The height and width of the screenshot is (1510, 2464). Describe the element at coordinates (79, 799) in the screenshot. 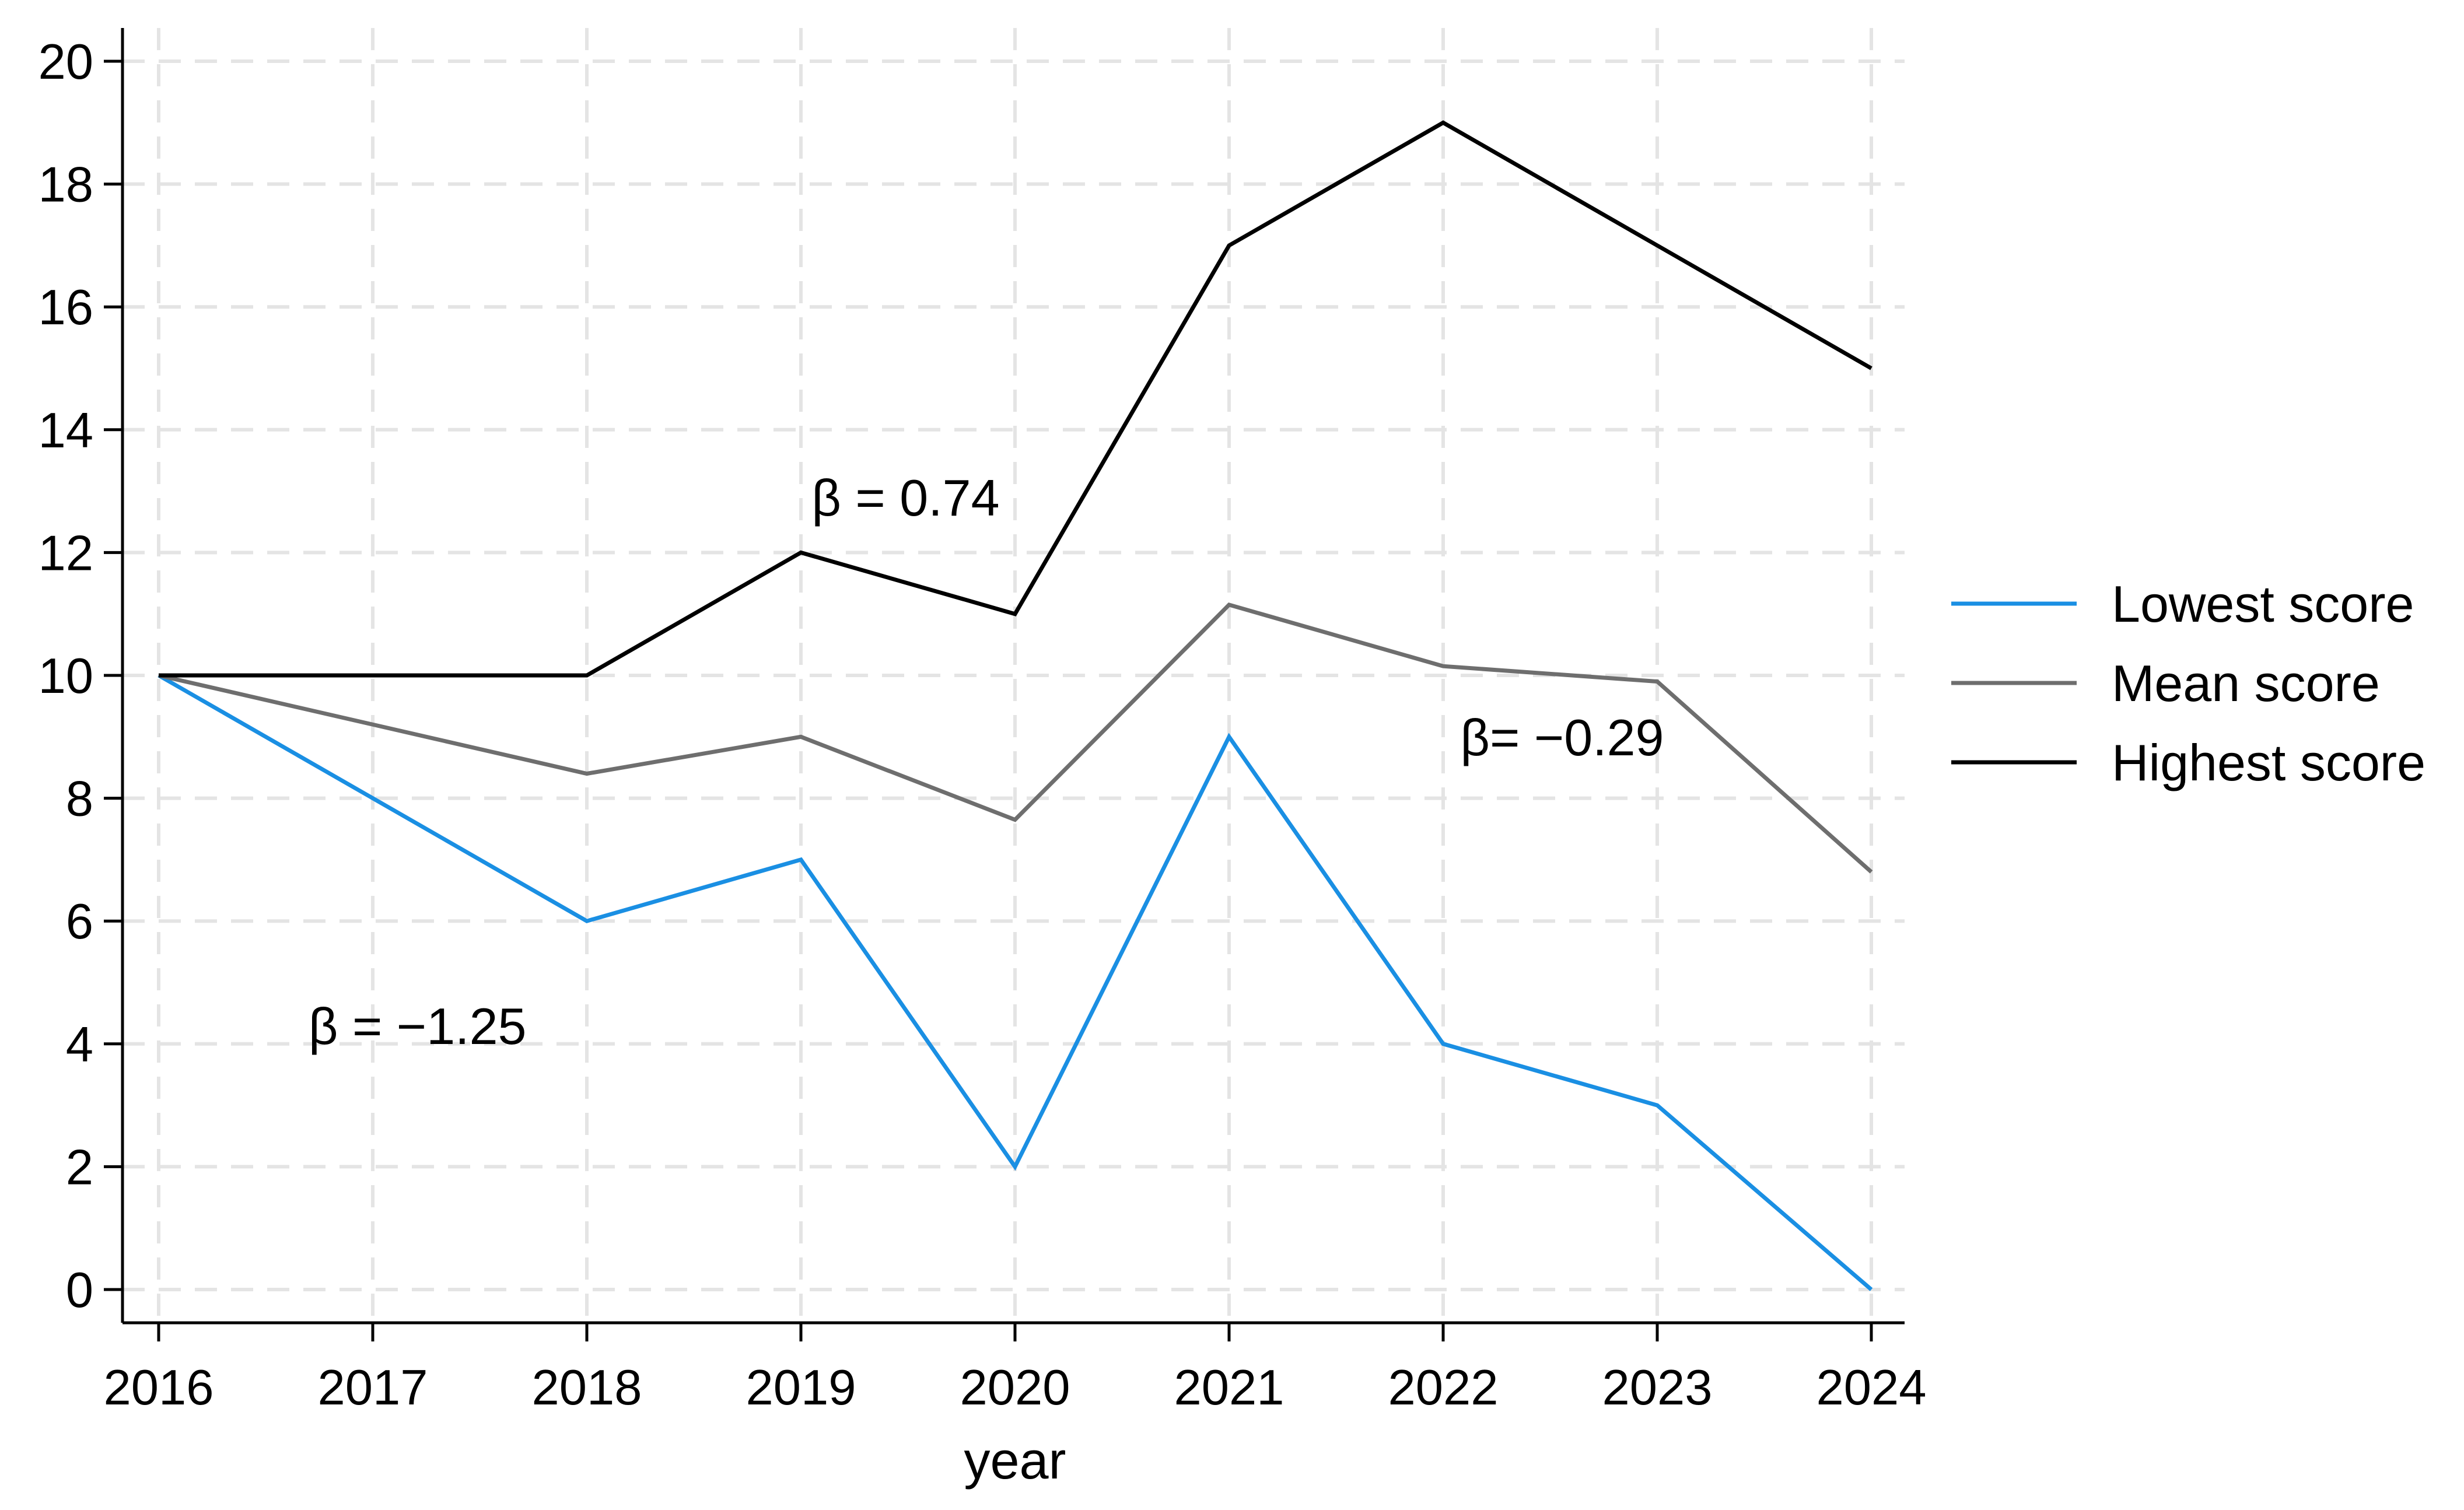

I see `y-tick-label: 8` at that location.